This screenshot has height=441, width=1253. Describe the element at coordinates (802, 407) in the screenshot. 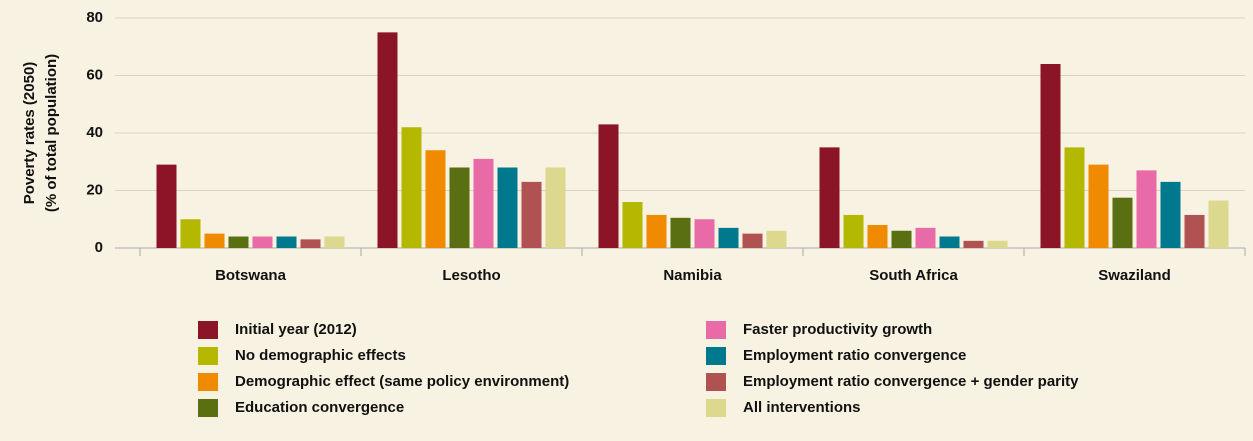

I see `legend-label: All interventions` at that location.